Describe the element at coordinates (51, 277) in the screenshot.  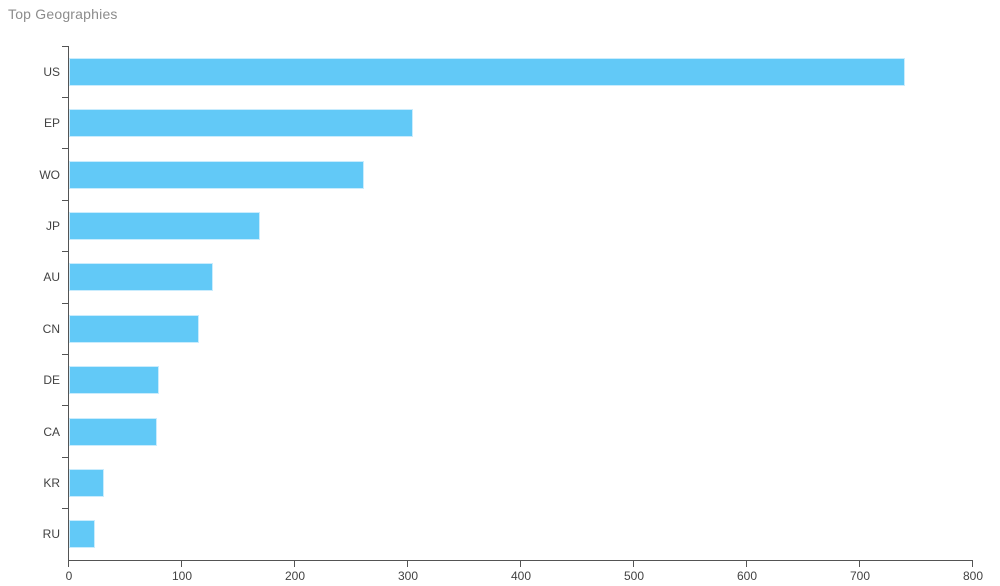
I see `y-tick-label-au: AU` at that location.